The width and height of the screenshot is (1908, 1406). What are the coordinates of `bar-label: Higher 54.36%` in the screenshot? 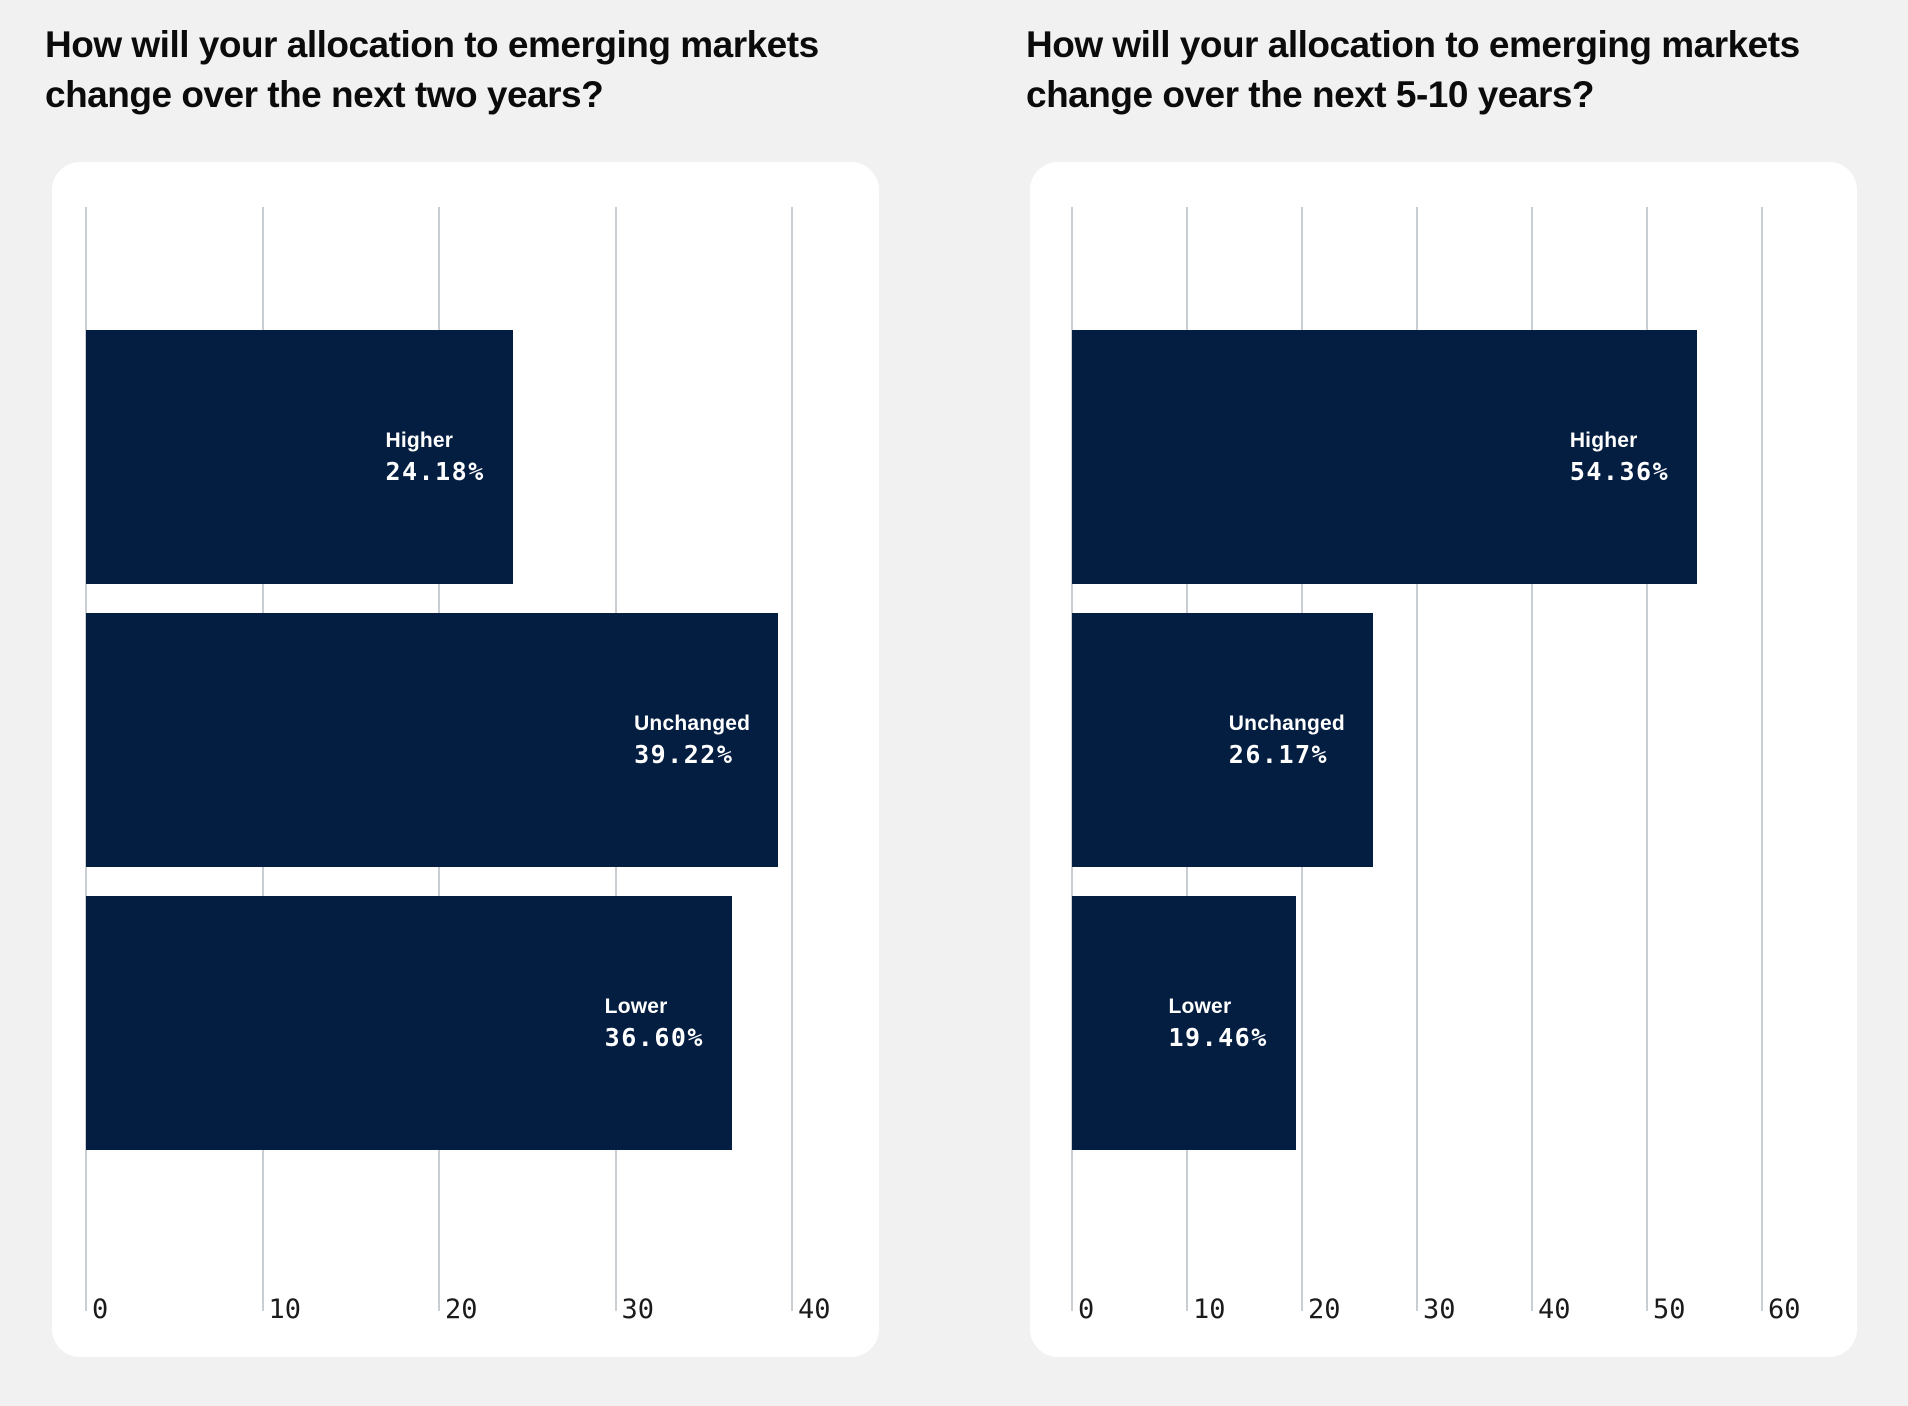 It's located at (1619, 457).